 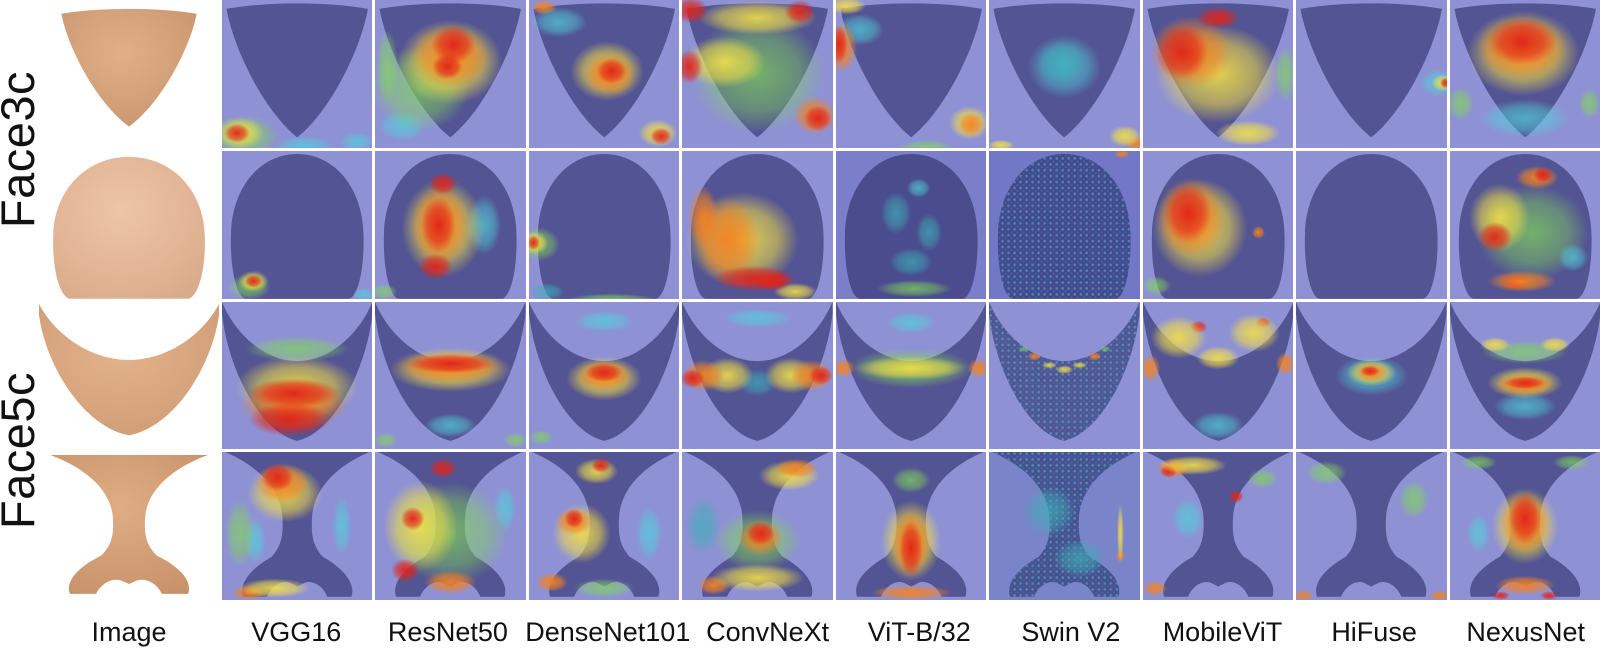 I want to click on heatmap-face5c-2-swinv2, so click(x=1064, y=526).